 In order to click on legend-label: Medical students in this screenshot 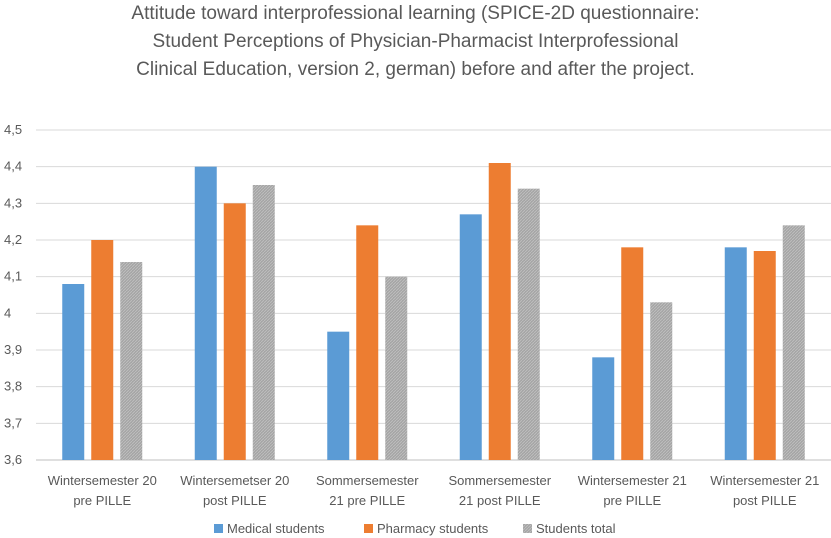, I will do `click(276, 528)`.